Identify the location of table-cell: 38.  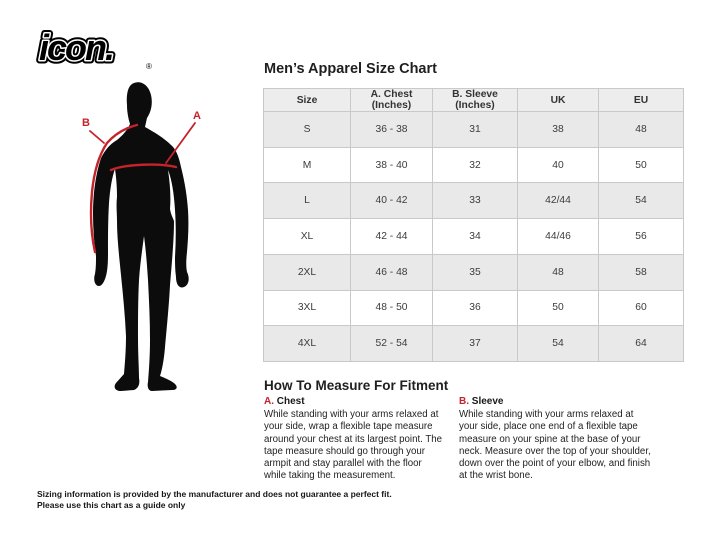
(558, 129).